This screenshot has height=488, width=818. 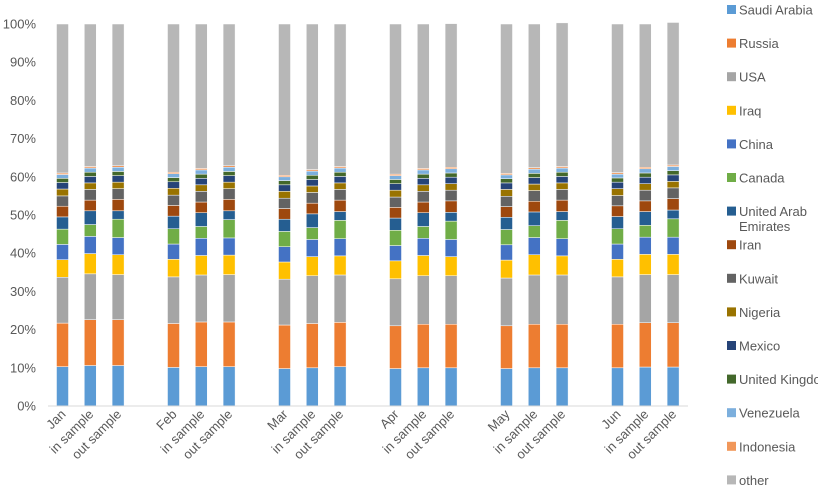 I want to click on legend-label-united-arab-emirates: United Arab Emirates, so click(x=773, y=219).